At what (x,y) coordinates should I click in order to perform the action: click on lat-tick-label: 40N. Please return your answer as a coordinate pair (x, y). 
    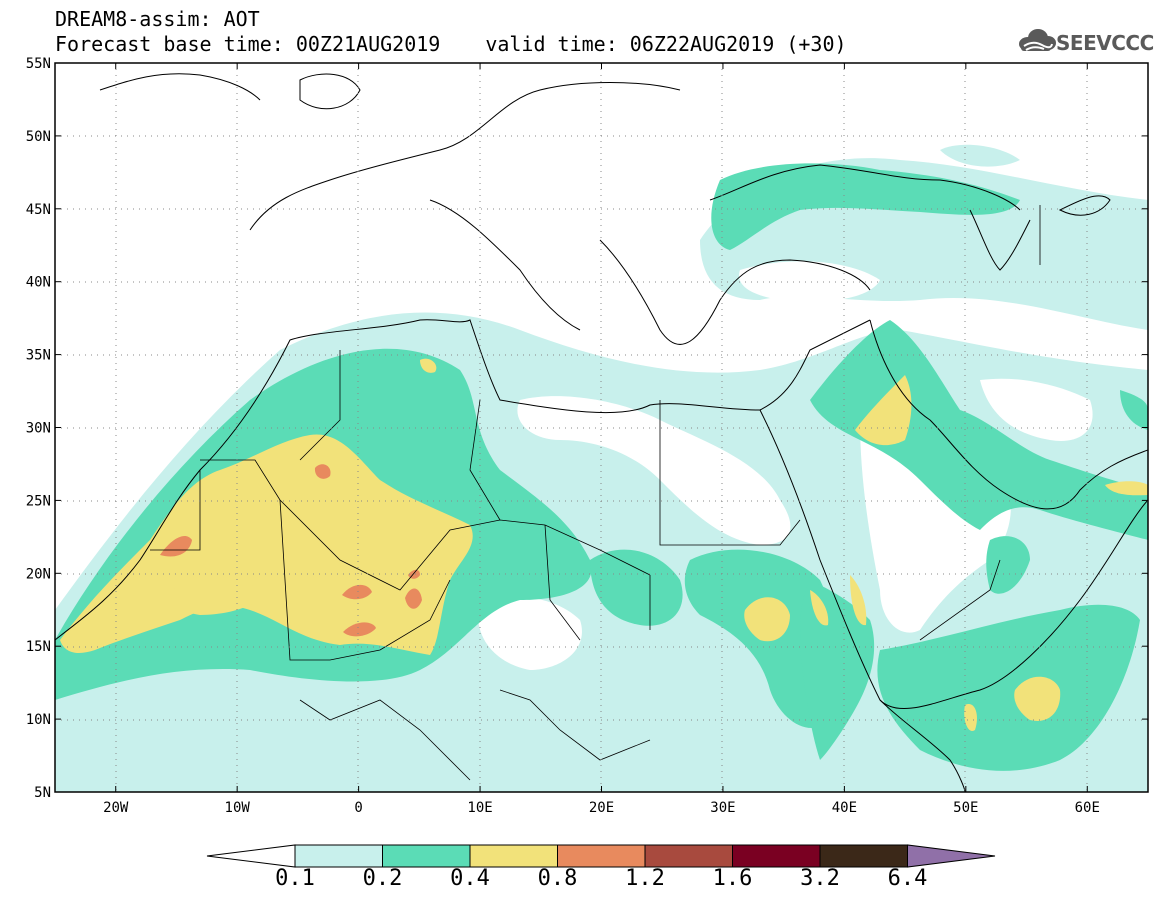
    Looking at the image, I should click on (38, 283).